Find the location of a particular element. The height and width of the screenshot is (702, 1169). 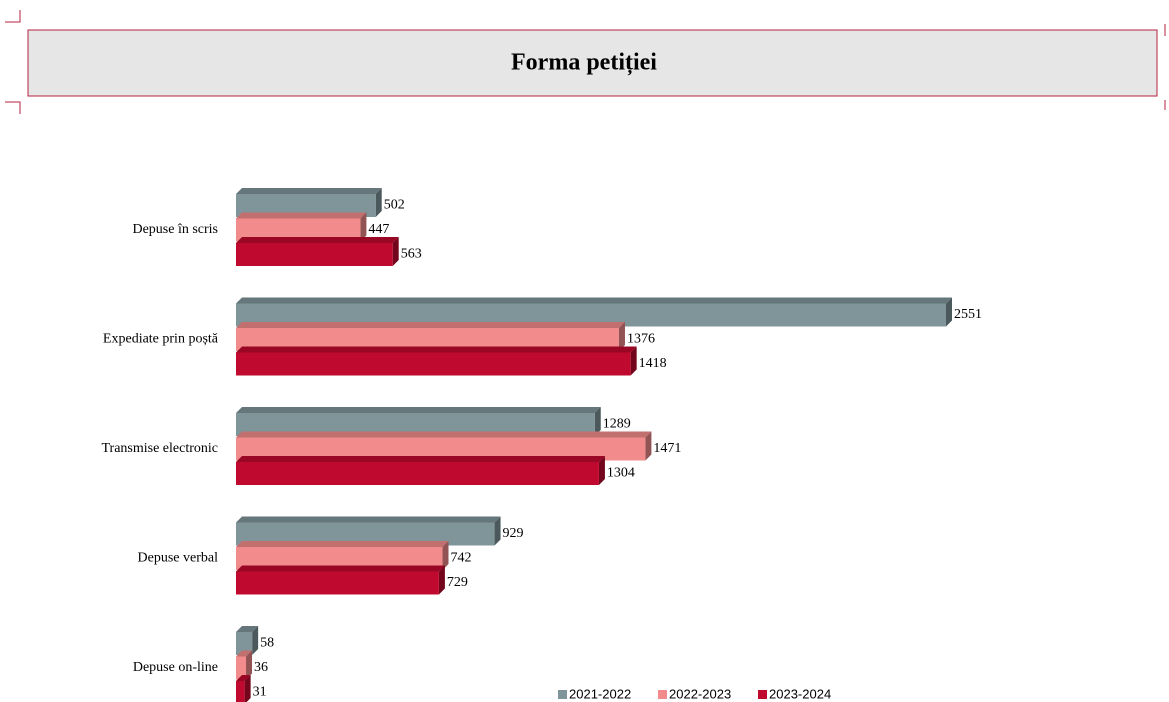

data-label: 563 is located at coordinates (411, 254).